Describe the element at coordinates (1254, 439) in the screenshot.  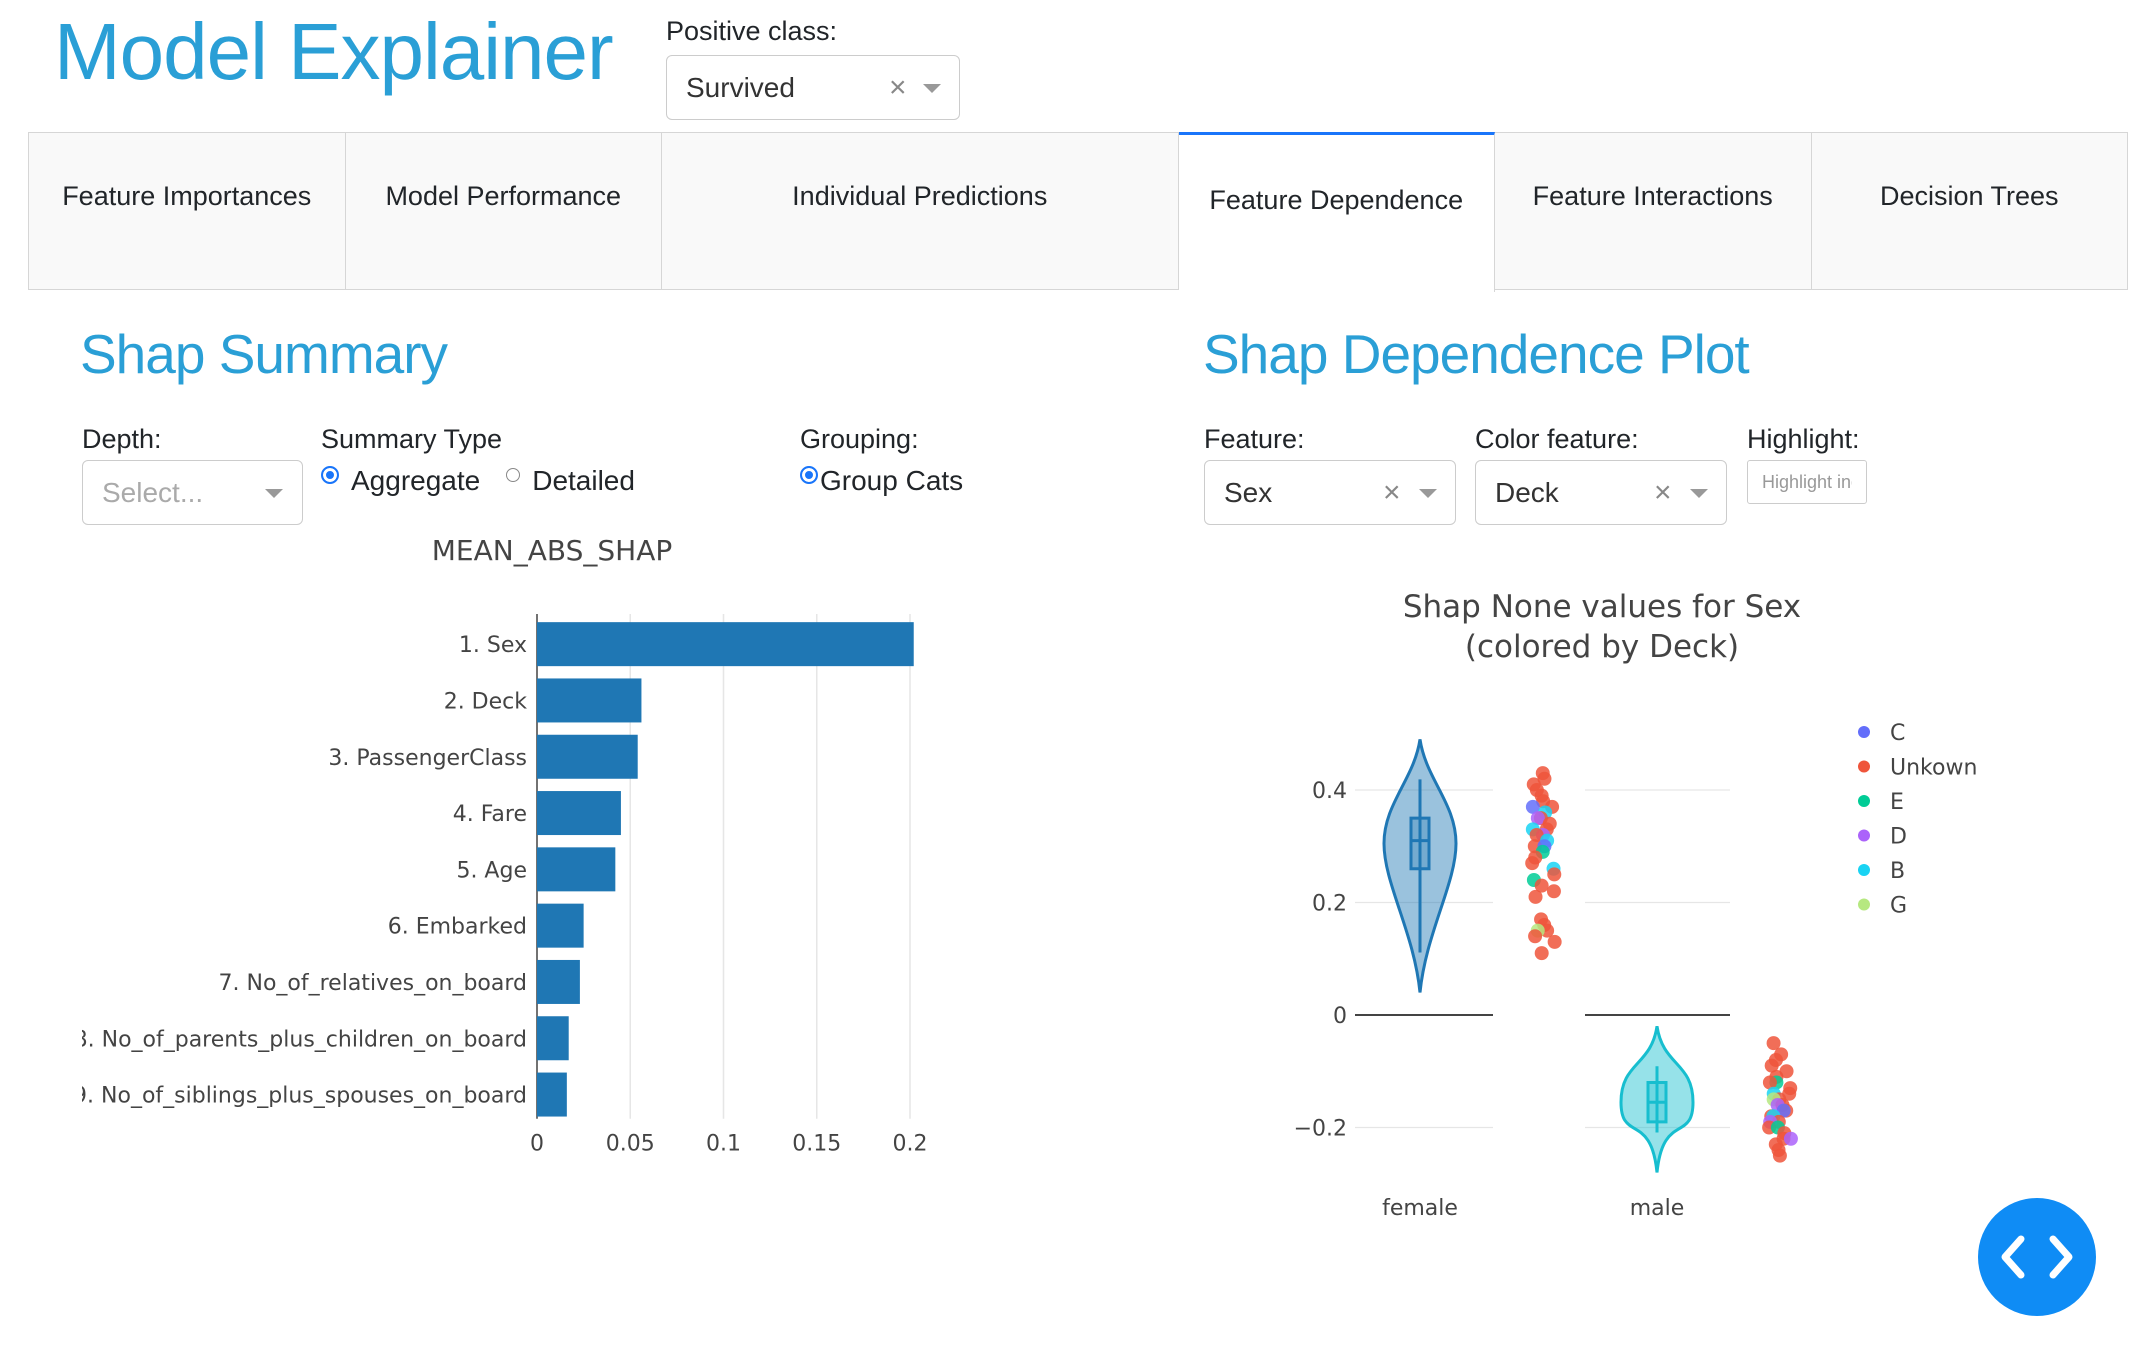
I see `feature-label: Feature:` at that location.